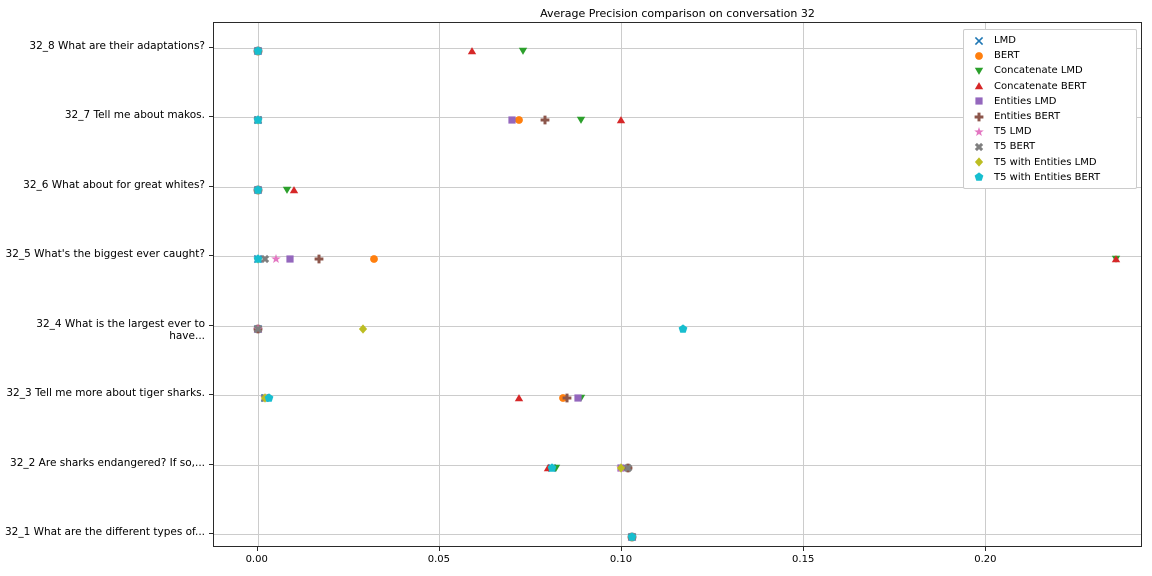 The width and height of the screenshot is (1152, 576). Describe the element at coordinates (979, 40) in the screenshot. I see `x-marker-icon` at that location.